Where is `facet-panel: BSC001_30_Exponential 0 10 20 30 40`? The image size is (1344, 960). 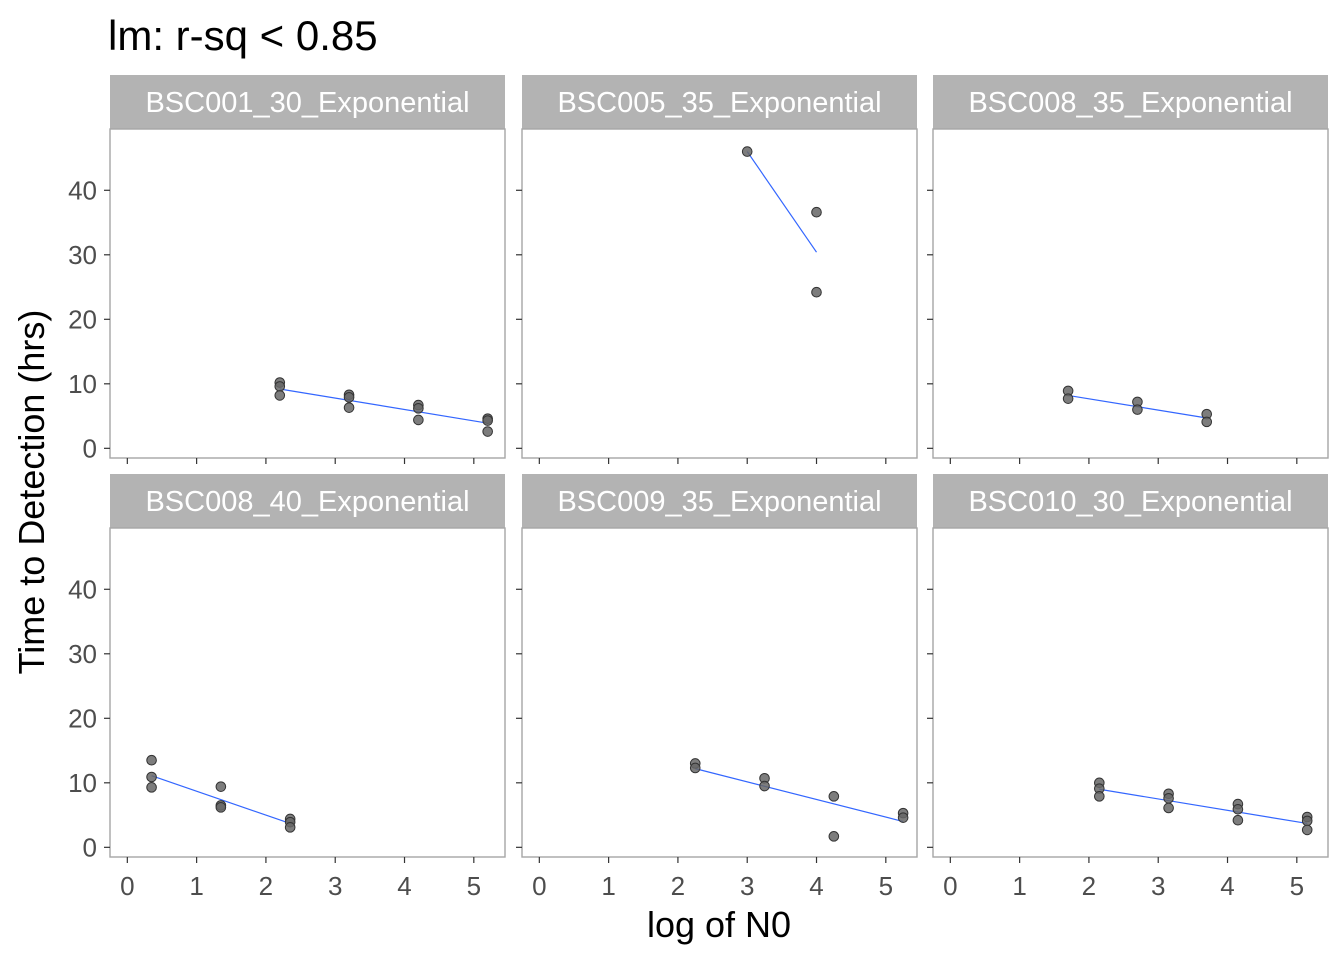 facet-panel: BSC001_30_Exponential 0 10 20 30 40 is located at coordinates (287, 269).